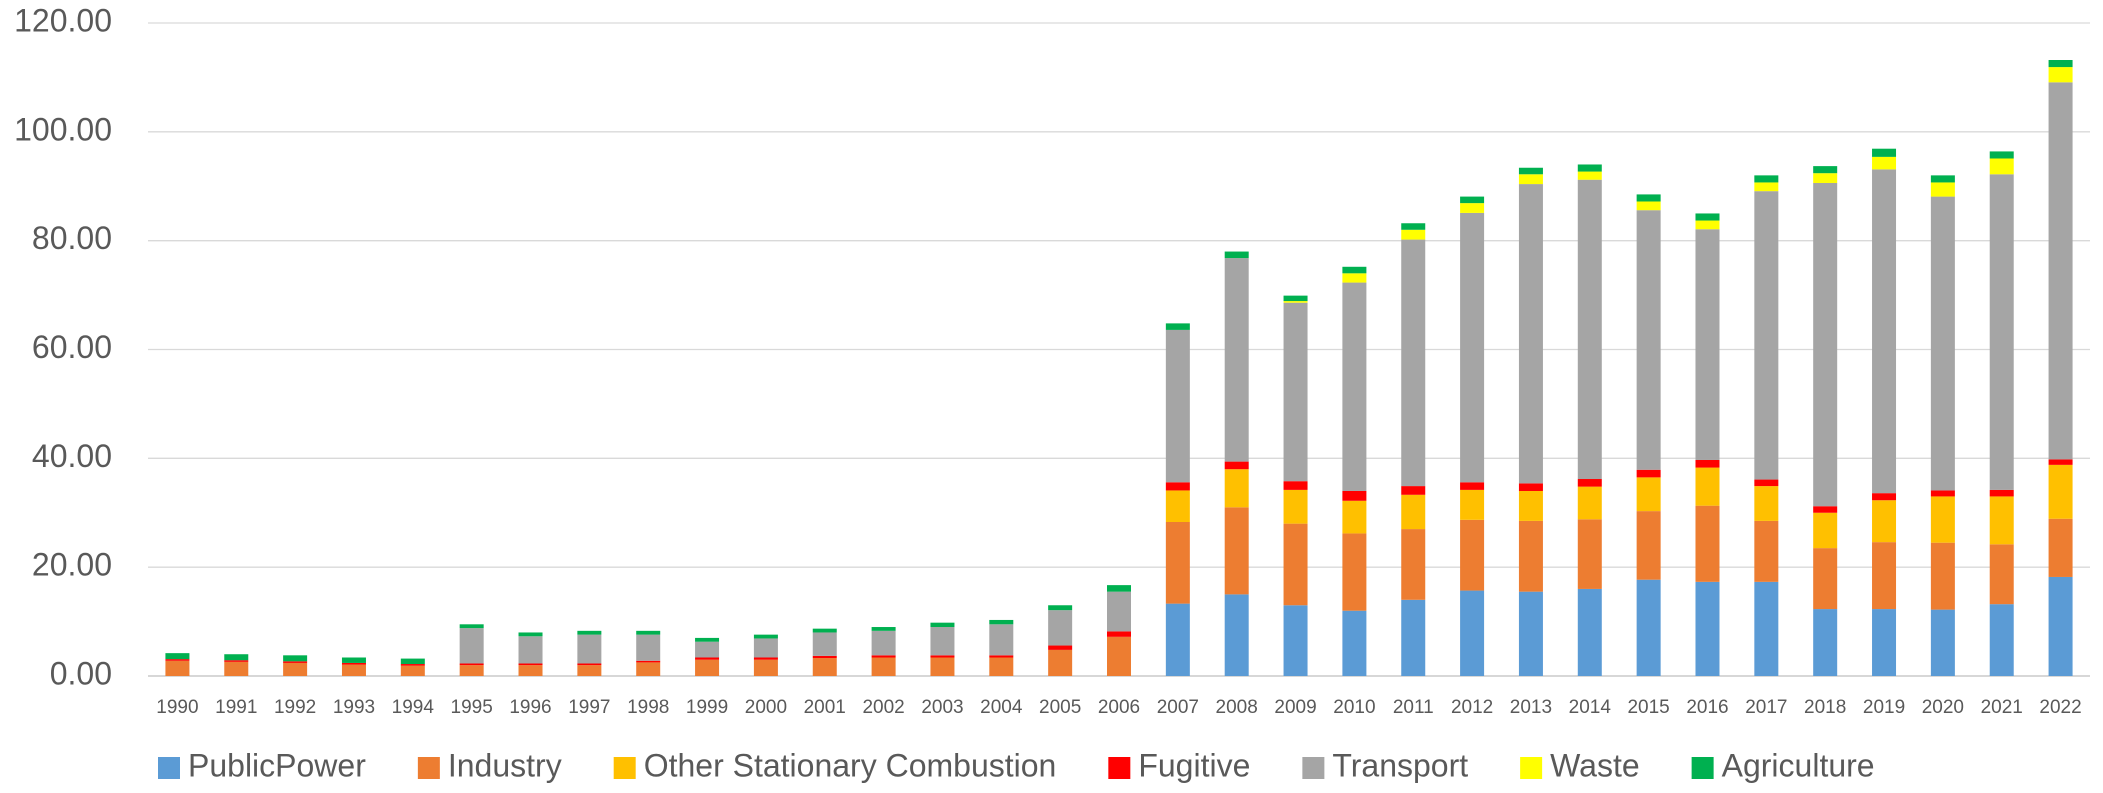 The height and width of the screenshot is (793, 2103). I want to click on legend-label: PublicPower, so click(277, 765).